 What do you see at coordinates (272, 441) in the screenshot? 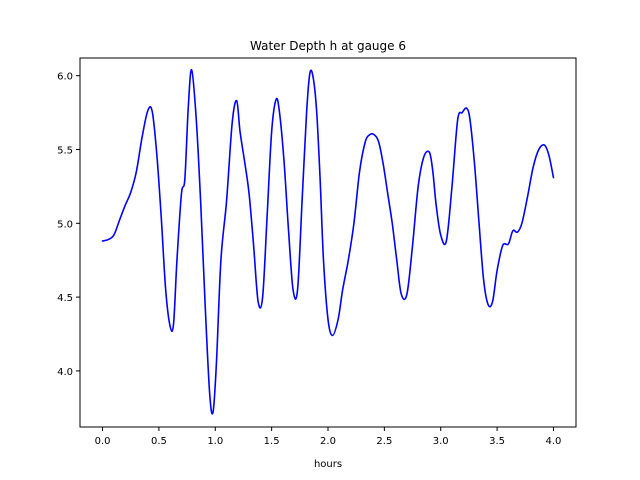
I see `x-tick-label: 1.5` at bounding box center [272, 441].